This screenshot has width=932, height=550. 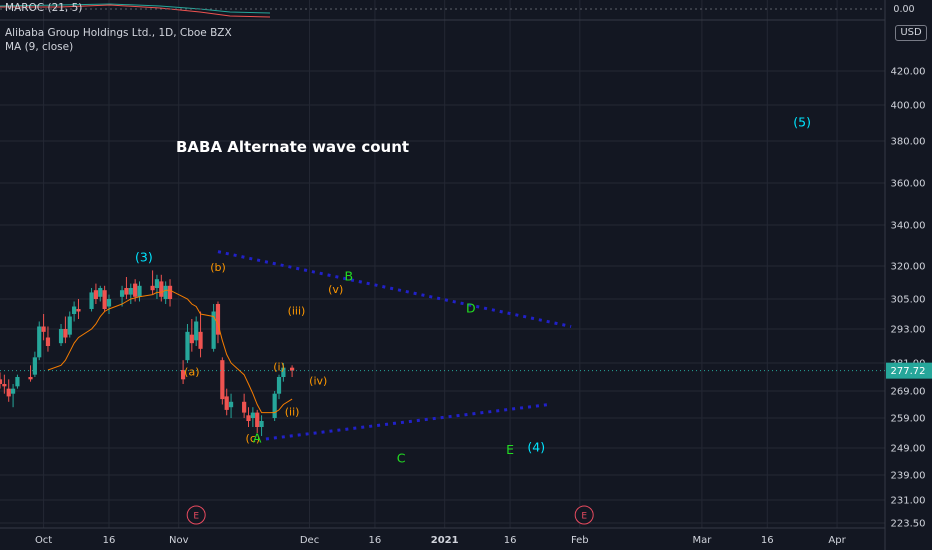 What do you see at coordinates (908, 524) in the screenshot?
I see `price-tick-label: 223.50` at bounding box center [908, 524].